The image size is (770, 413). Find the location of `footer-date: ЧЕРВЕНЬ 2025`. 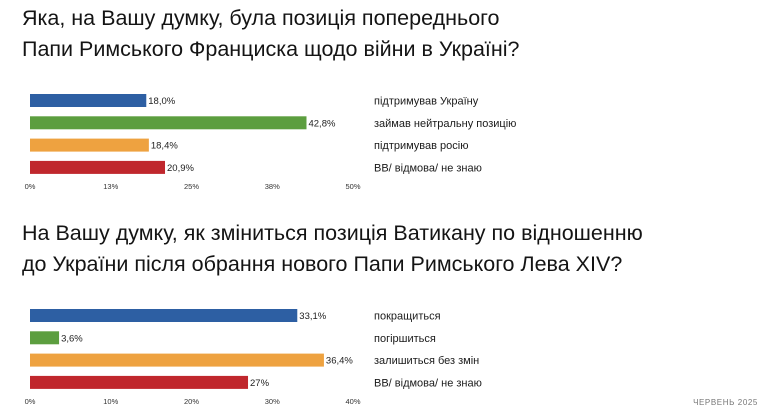

footer-date: ЧЕРВЕНЬ 2025 is located at coordinates (725, 402).